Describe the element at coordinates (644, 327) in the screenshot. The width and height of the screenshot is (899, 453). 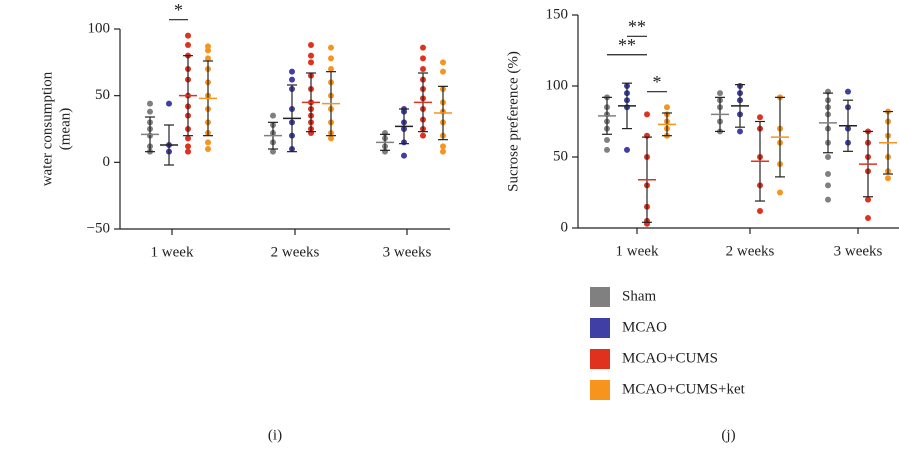
I see `legend-label: MCAO` at that location.